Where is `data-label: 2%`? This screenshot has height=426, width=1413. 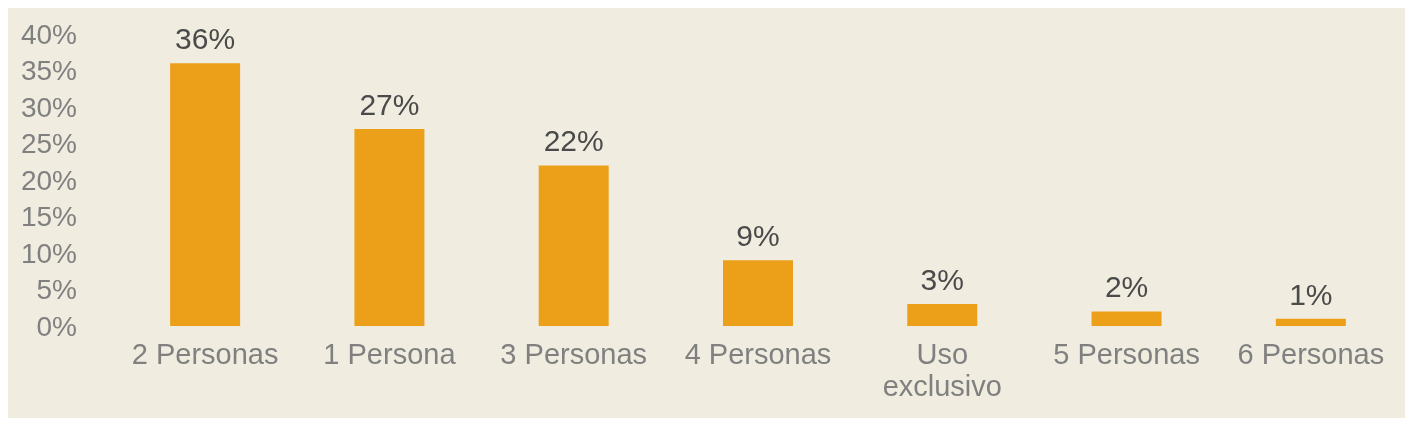 data-label: 2% is located at coordinates (1126, 287).